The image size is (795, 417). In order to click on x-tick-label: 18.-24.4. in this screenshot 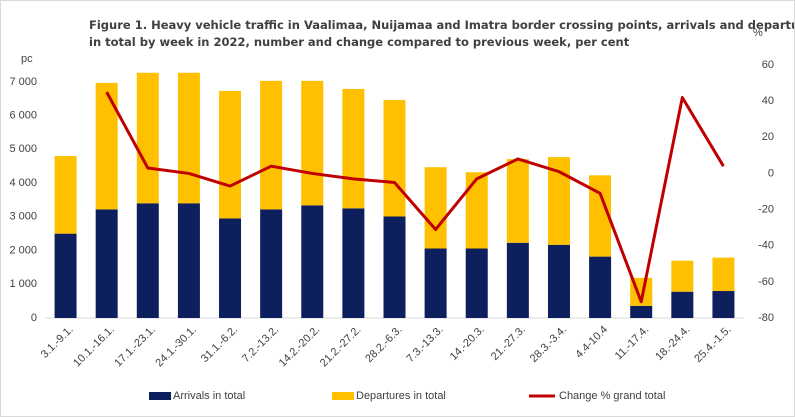, I will do `click(672, 343)`.